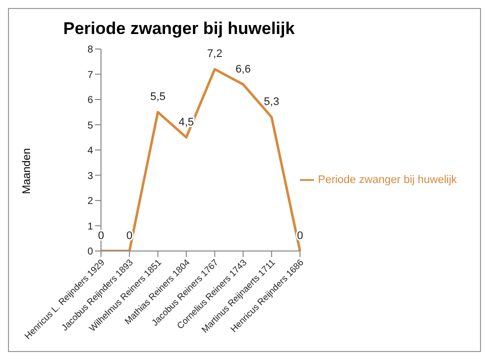  Describe the element at coordinates (90, 75) in the screenshot. I see `y-tick-label: 7` at that location.